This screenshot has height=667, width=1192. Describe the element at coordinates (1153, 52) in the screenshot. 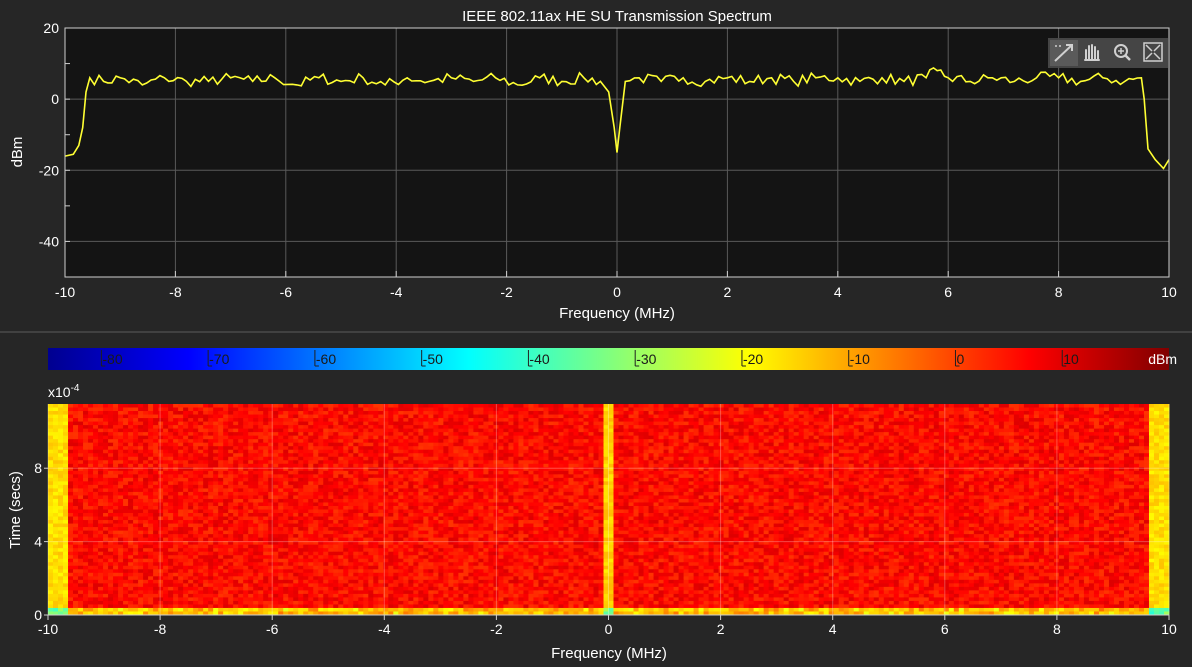

I see `fit-to-view-icon` at that location.